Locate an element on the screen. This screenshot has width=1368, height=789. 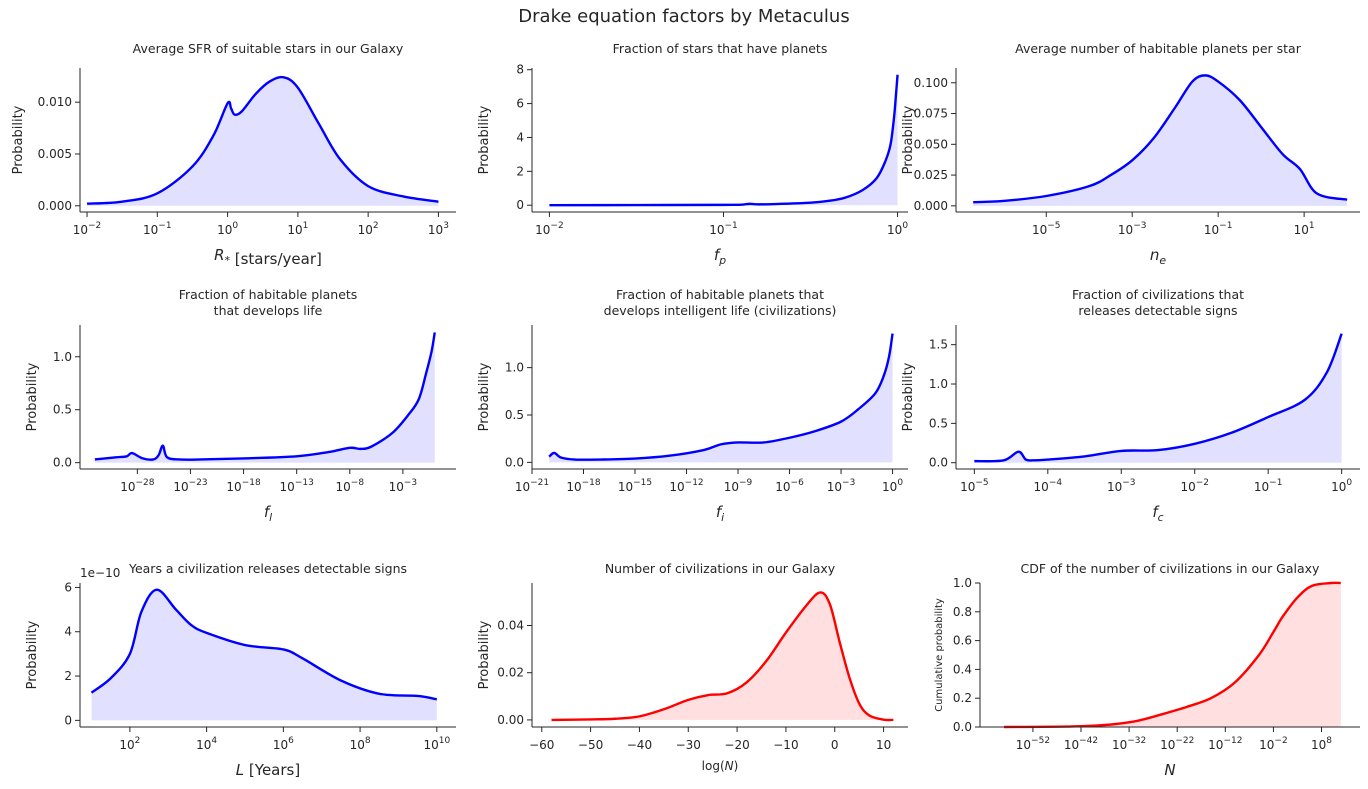
x-axis-label: log(N) is located at coordinates (720, 766).